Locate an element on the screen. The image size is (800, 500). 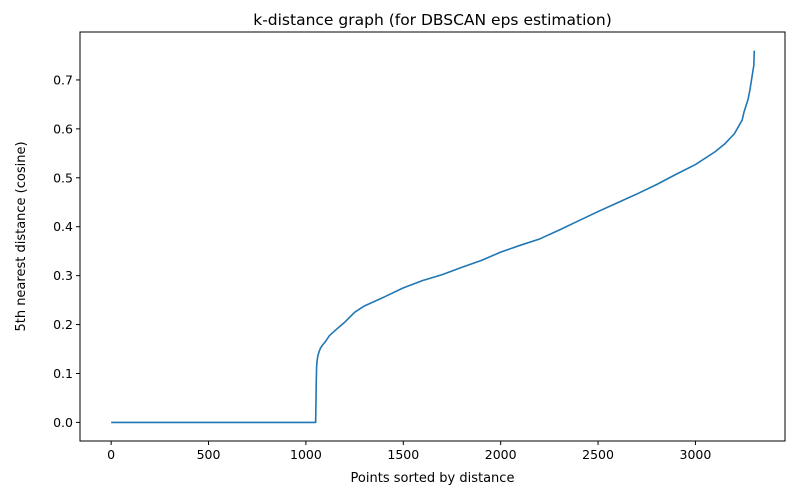
x-tick-label: 500 is located at coordinates (209, 454).